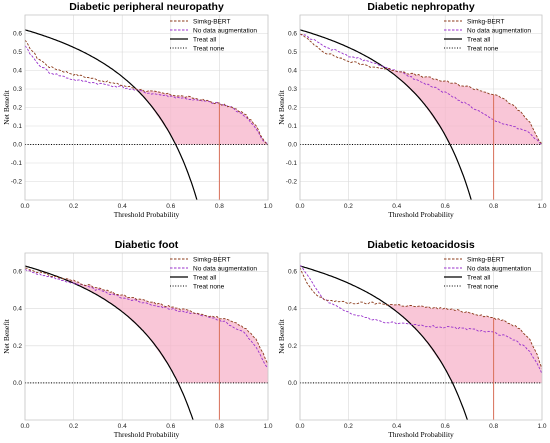 The height and width of the screenshot is (443, 550). Describe the element at coordinates (147, 245) in the screenshot. I see `chart-title: Diabetic foot` at that location.